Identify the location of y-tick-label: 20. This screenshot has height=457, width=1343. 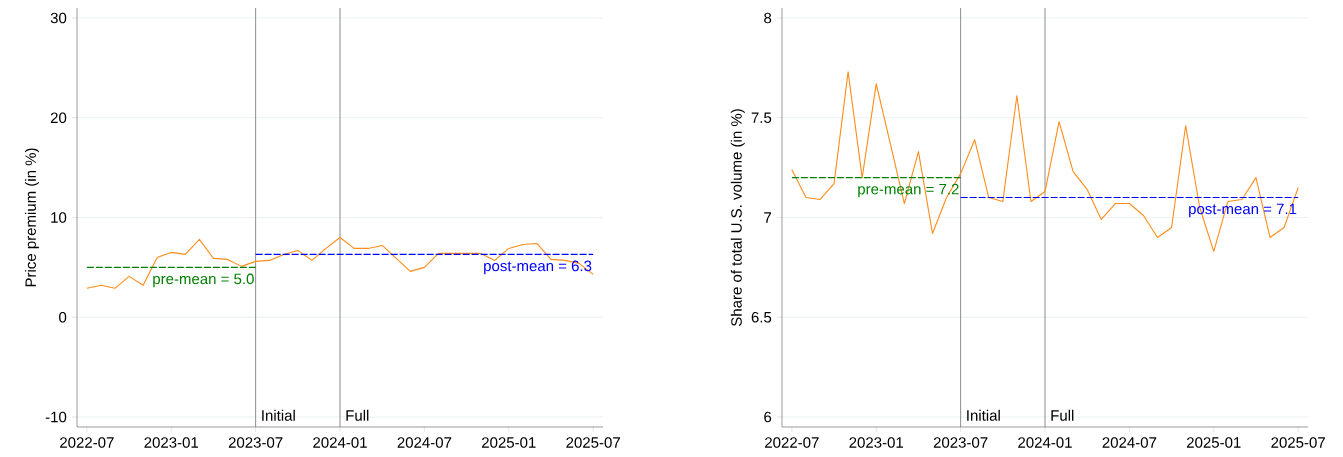
(58, 118).